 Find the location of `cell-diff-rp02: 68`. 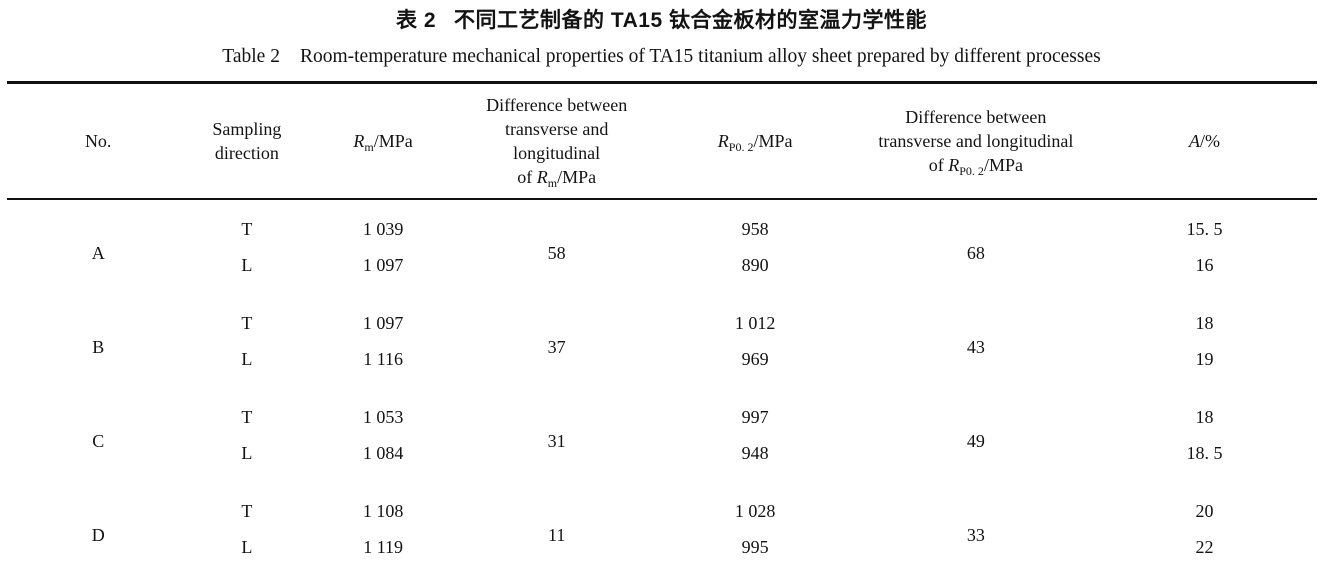

cell-diff-rp02: 68 is located at coordinates (975, 252).